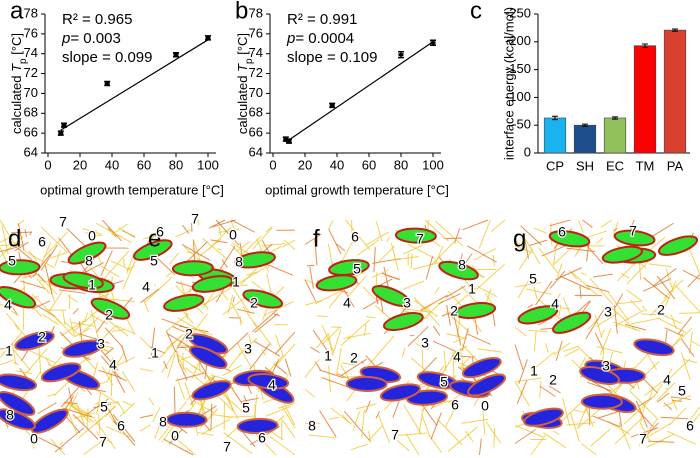  What do you see at coordinates (17, 12) in the screenshot?
I see `panel-label: a` at bounding box center [17, 12].